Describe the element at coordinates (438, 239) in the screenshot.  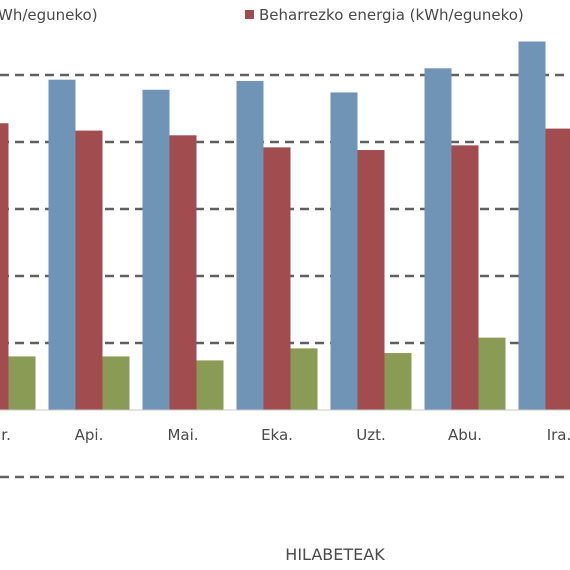
I see `bar-abu-s1` at that location.